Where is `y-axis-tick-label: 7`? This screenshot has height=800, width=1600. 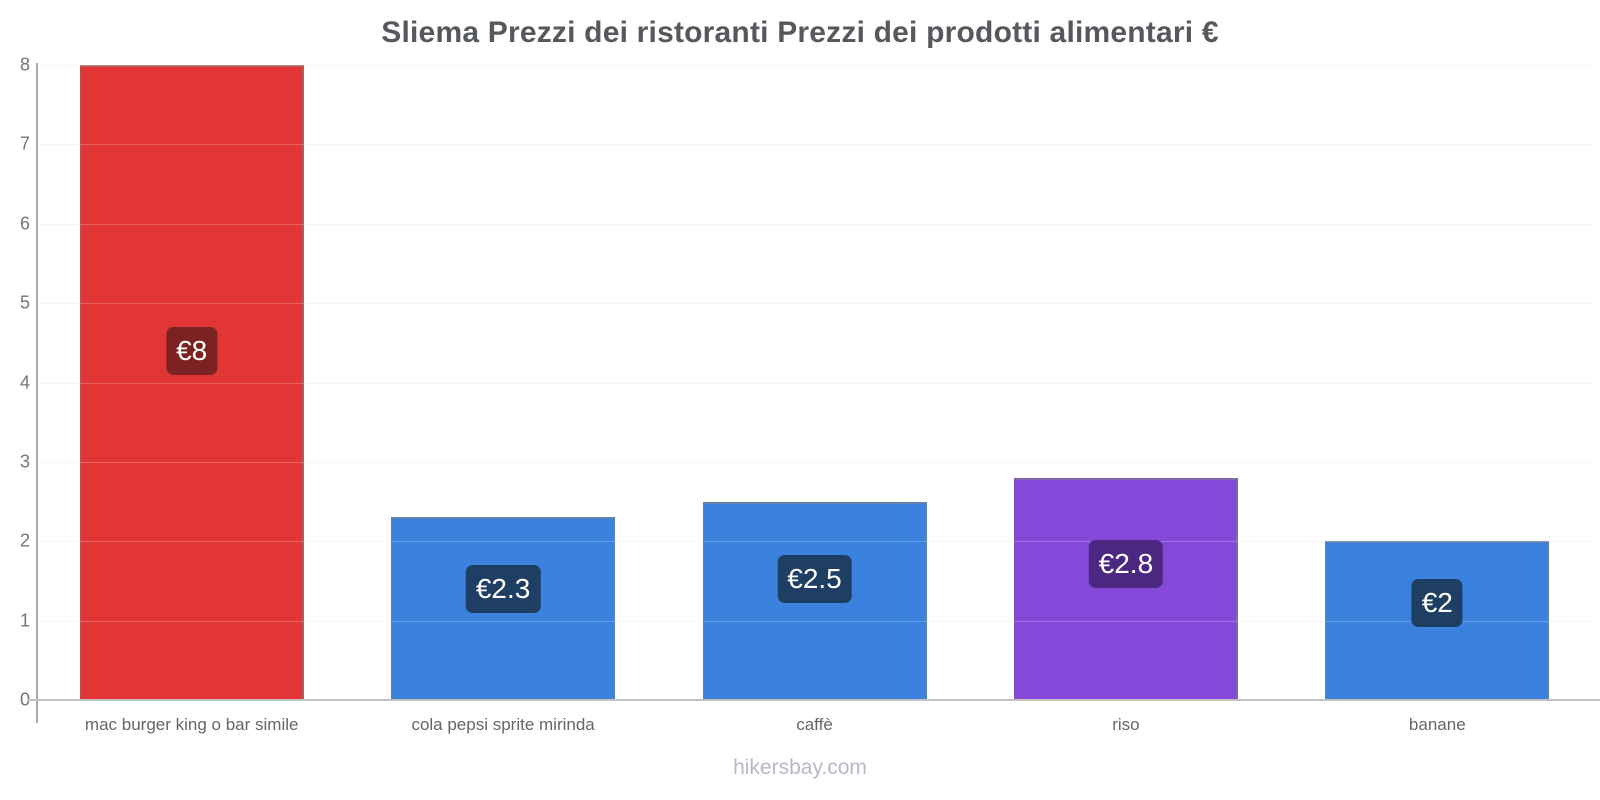 y-axis-tick-label: 7 is located at coordinates (24, 143).